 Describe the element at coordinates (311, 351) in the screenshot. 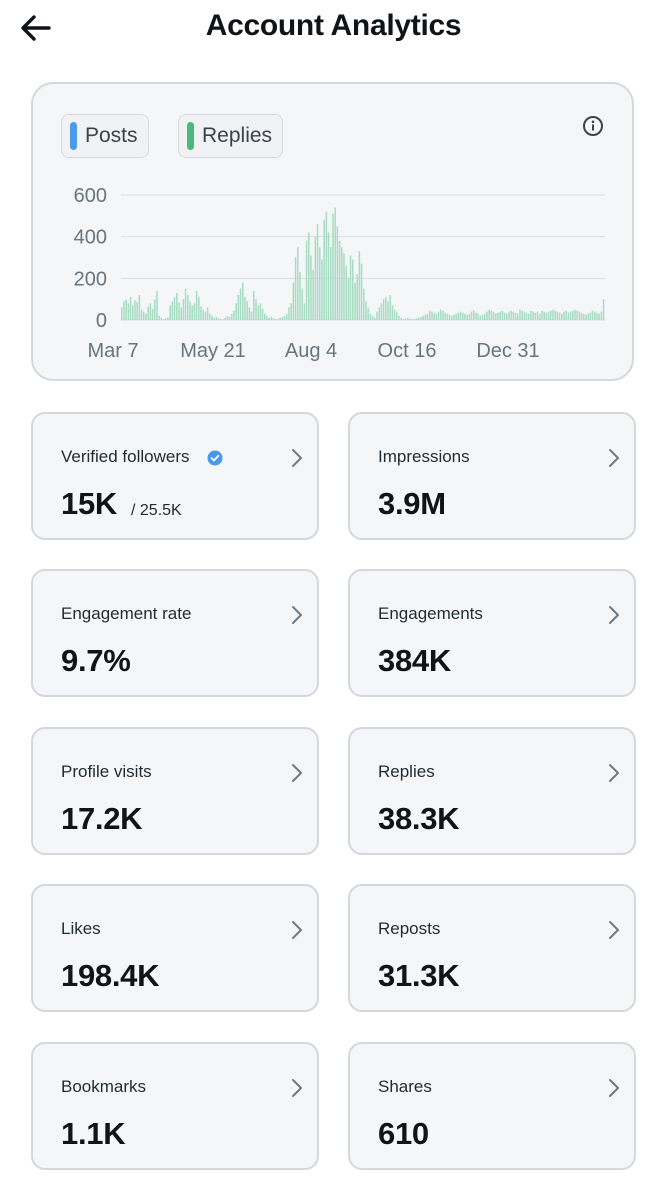

I see `x-tick-label: Aug 4` at that location.